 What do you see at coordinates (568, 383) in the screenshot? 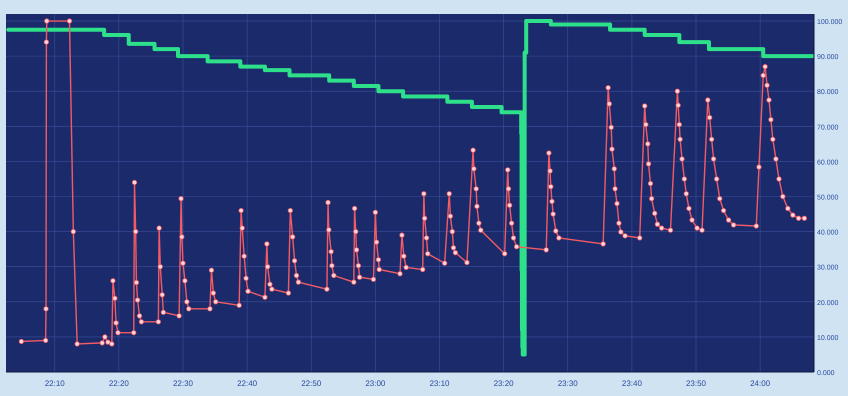
I see `x-tick-label: 23:30` at bounding box center [568, 383].